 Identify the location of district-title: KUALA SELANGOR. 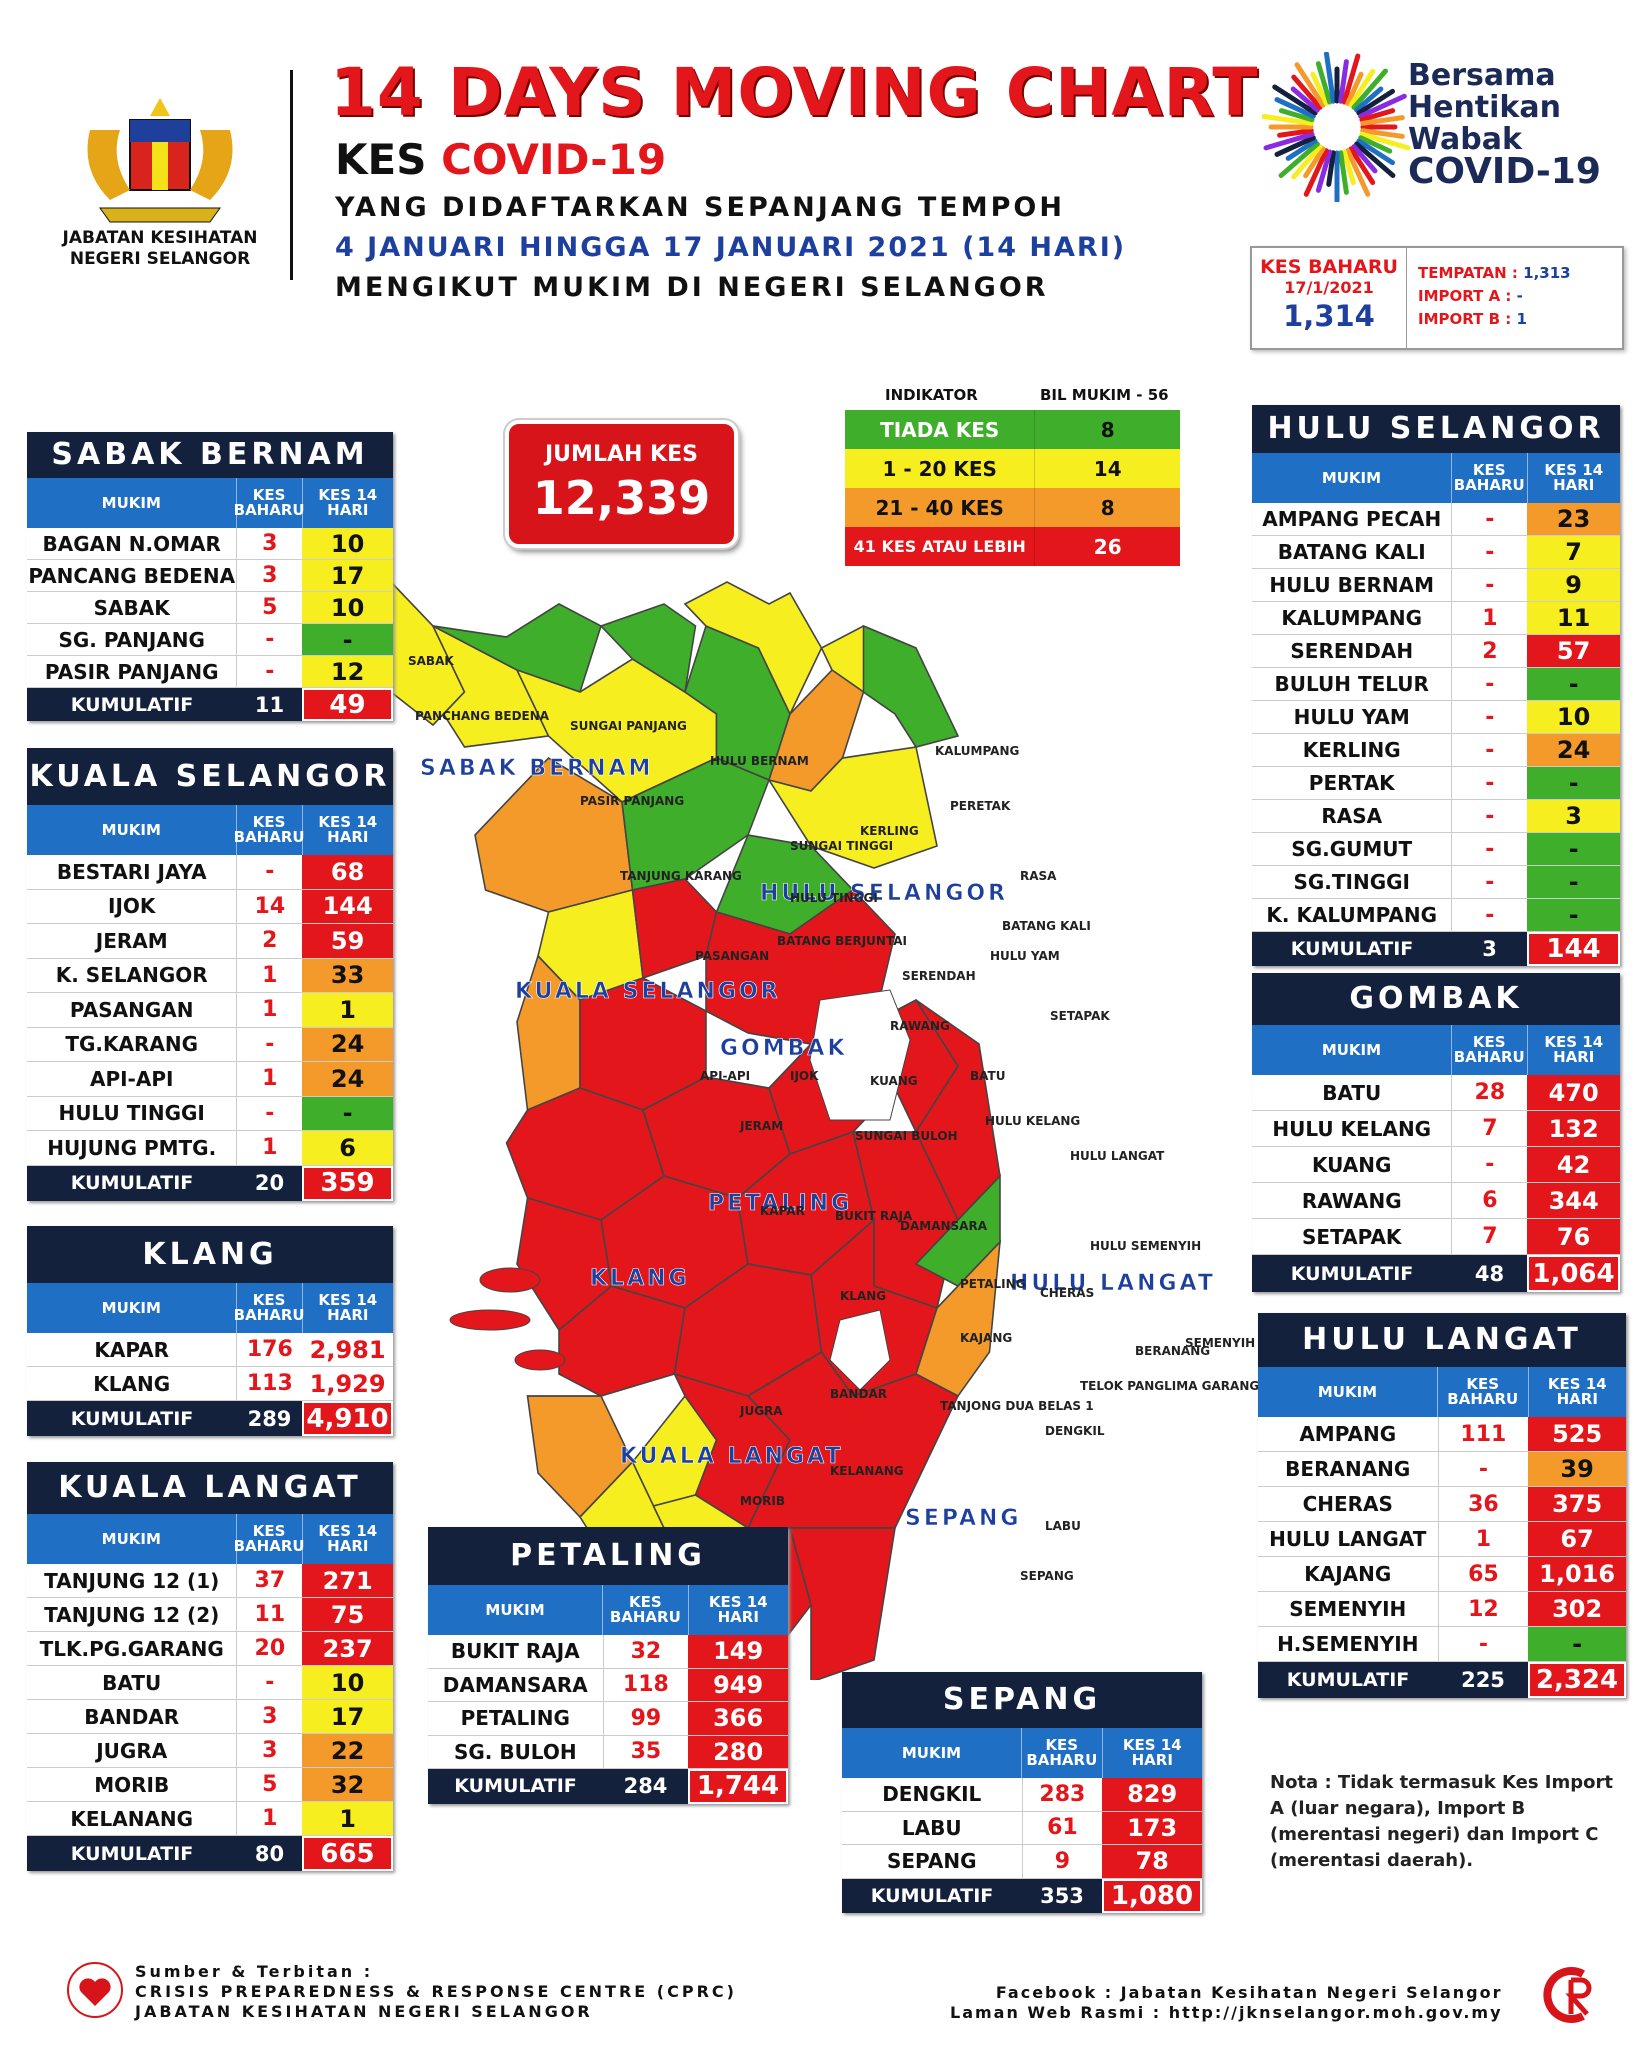
(210, 776).